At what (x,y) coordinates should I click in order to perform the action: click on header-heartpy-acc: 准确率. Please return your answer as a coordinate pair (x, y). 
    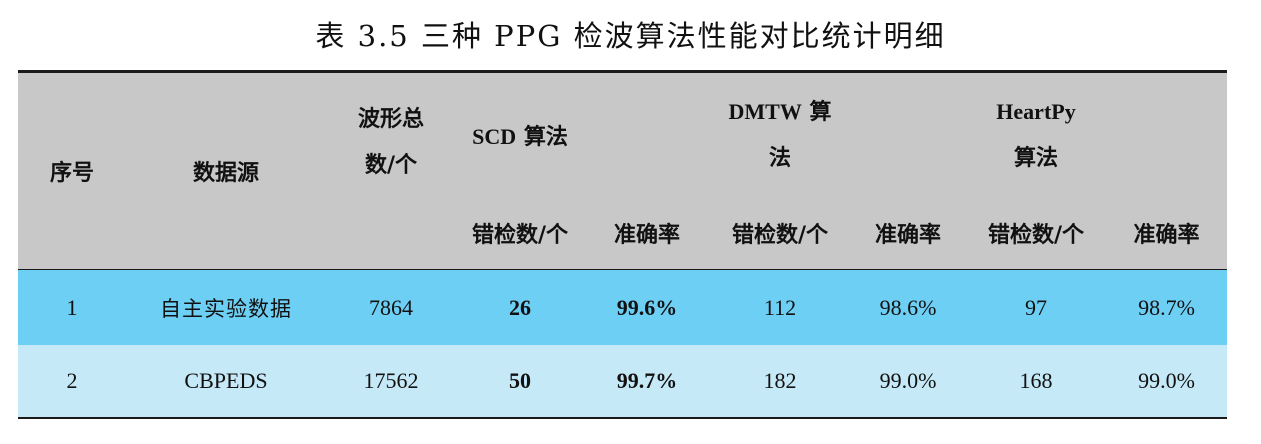
    Looking at the image, I should click on (1166, 233).